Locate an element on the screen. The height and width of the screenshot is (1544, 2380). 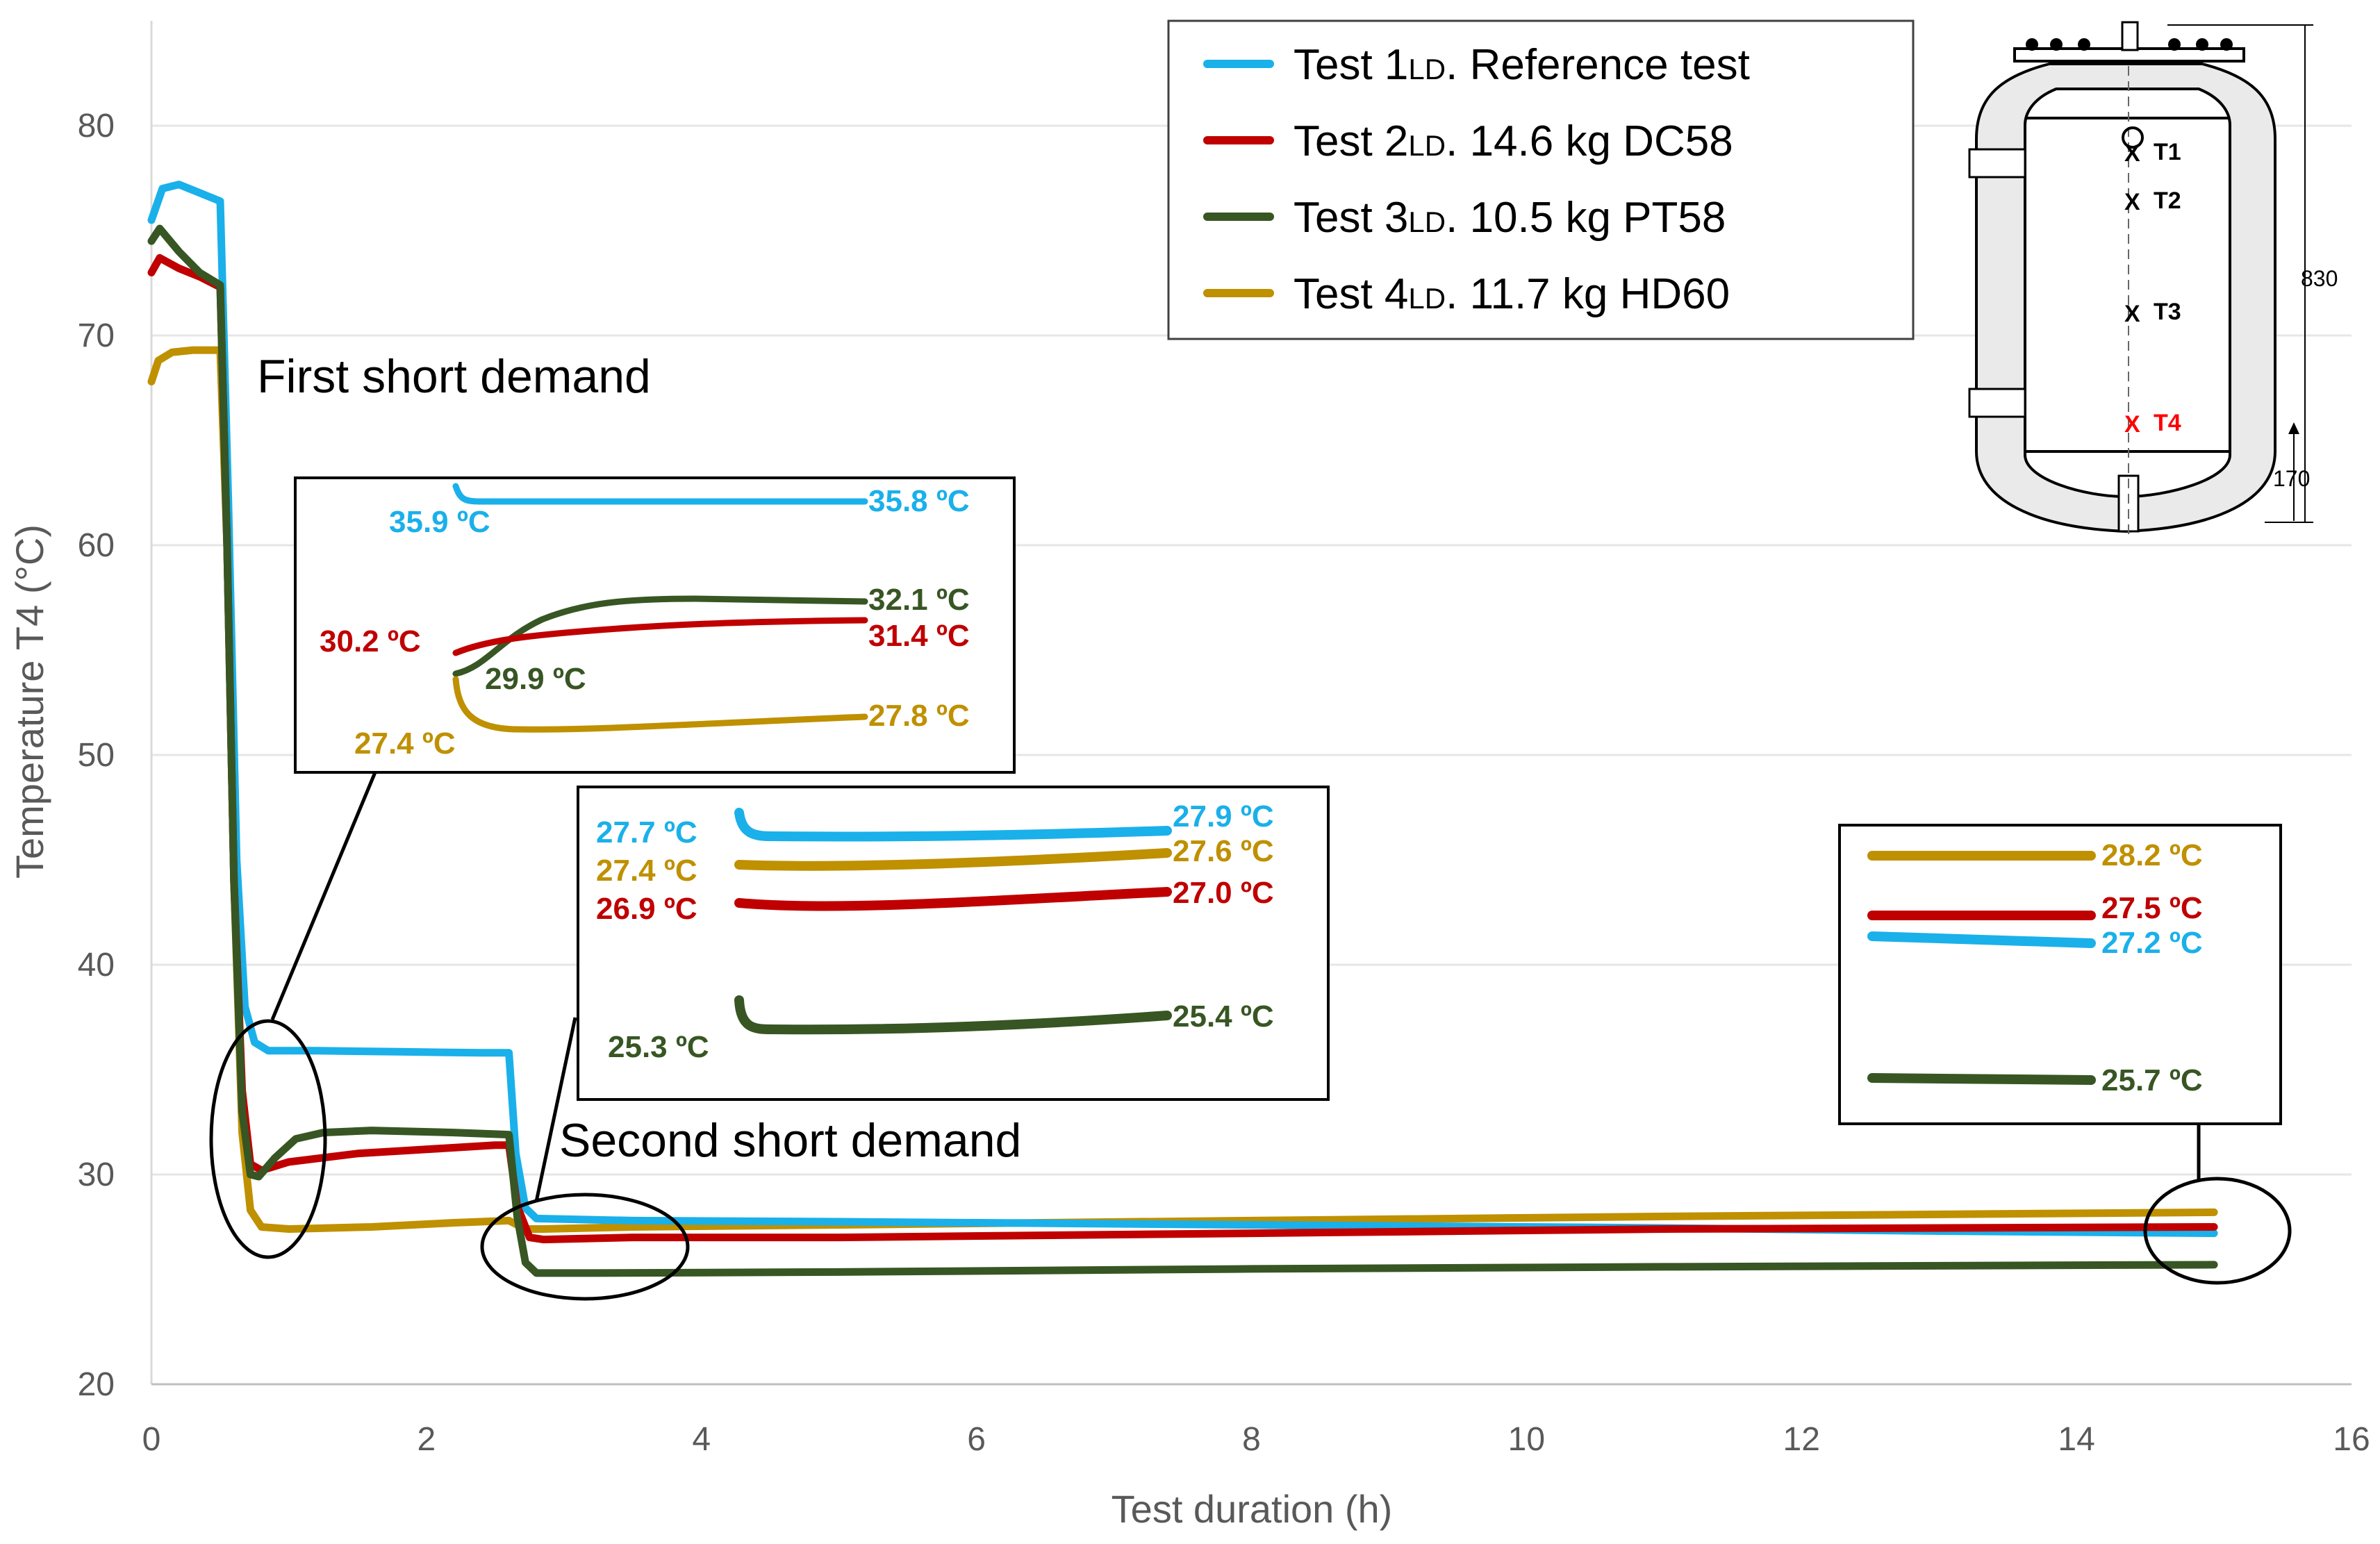
inset1-label-test3-start: 29.9 ºC is located at coordinates (535, 679).